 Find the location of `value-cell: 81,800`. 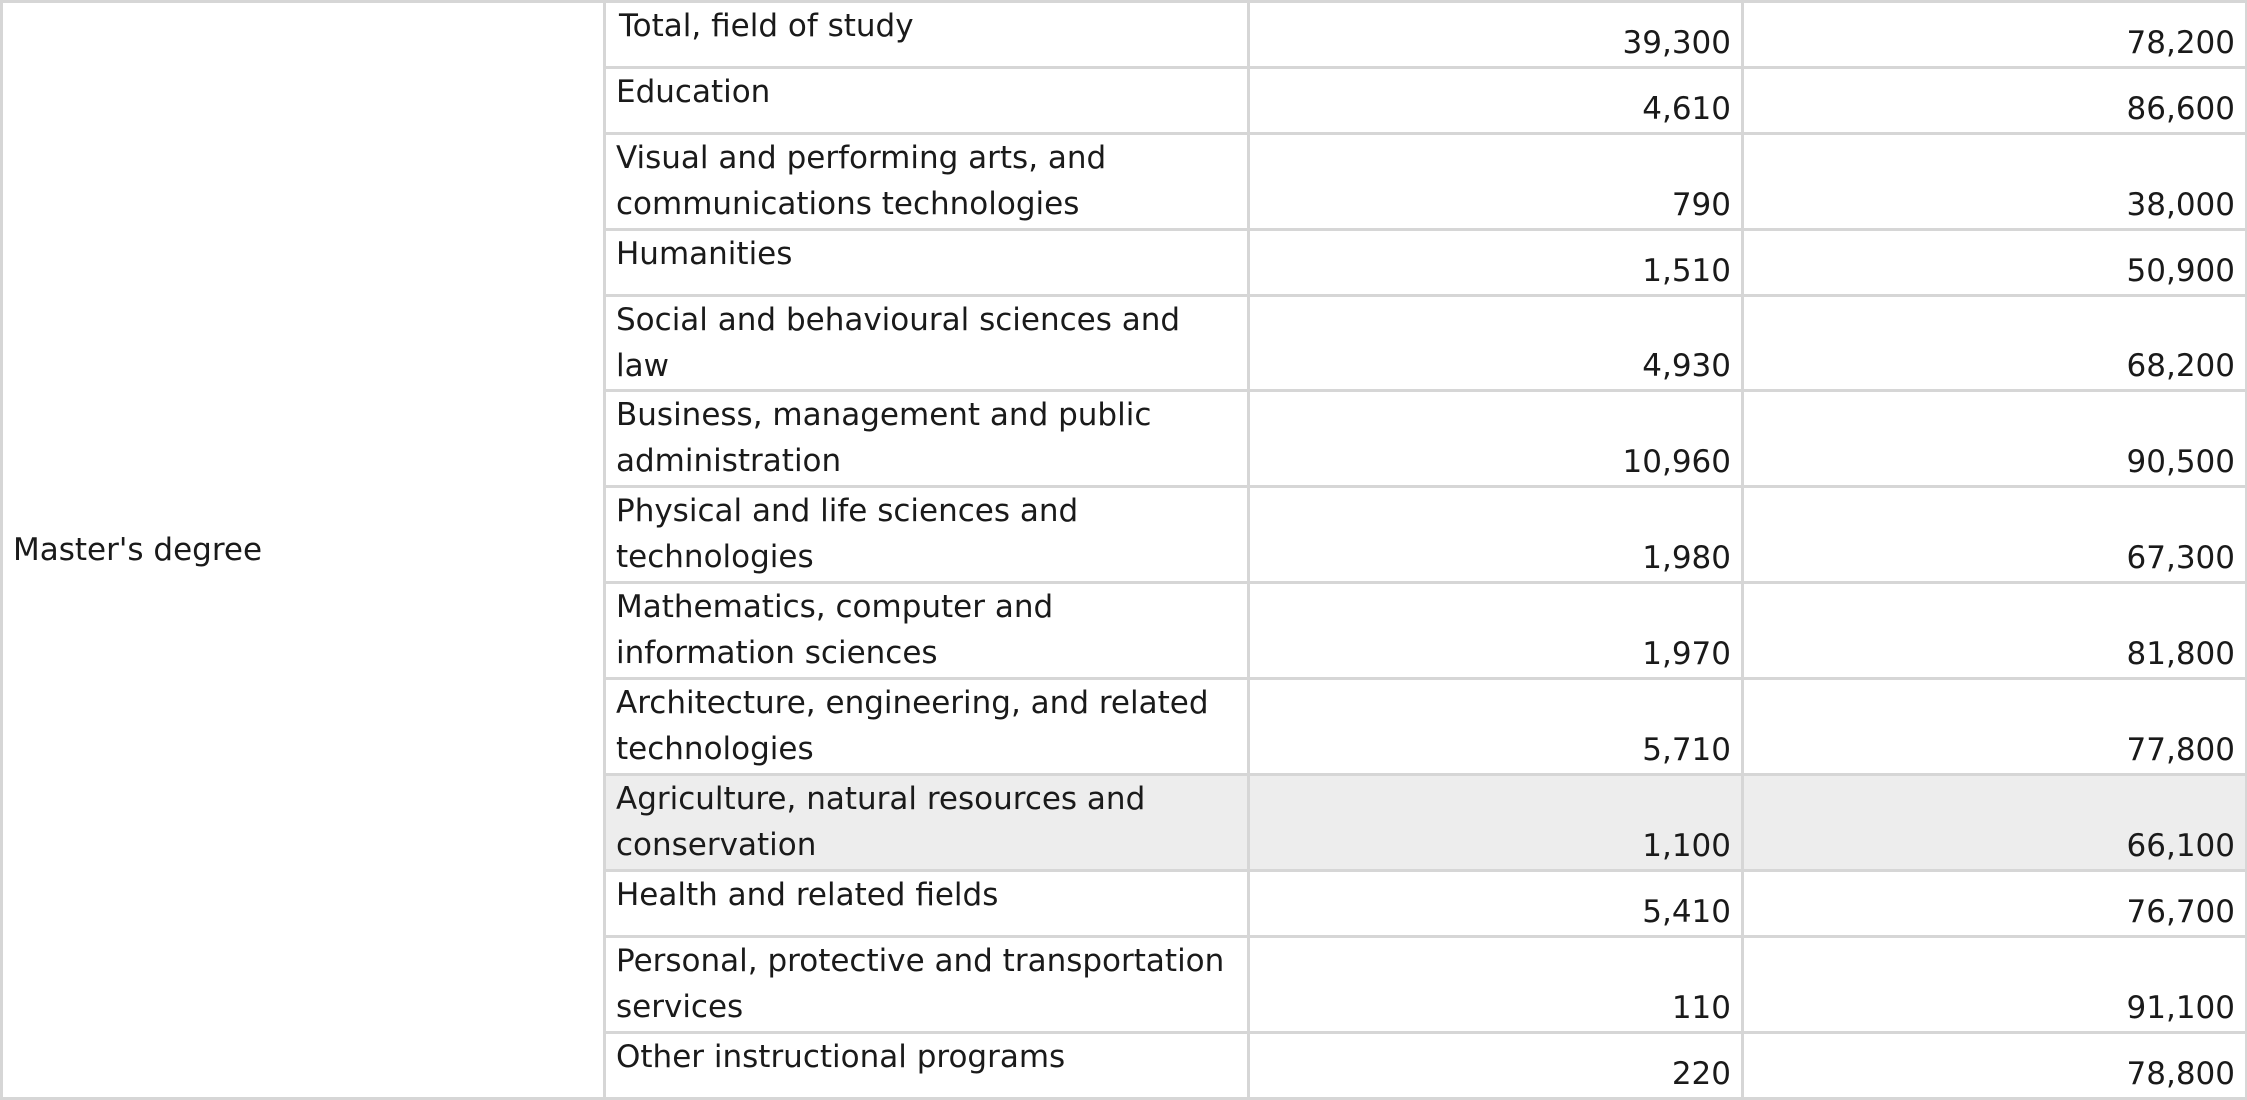

value-cell: 81,800 is located at coordinates (1994, 630).